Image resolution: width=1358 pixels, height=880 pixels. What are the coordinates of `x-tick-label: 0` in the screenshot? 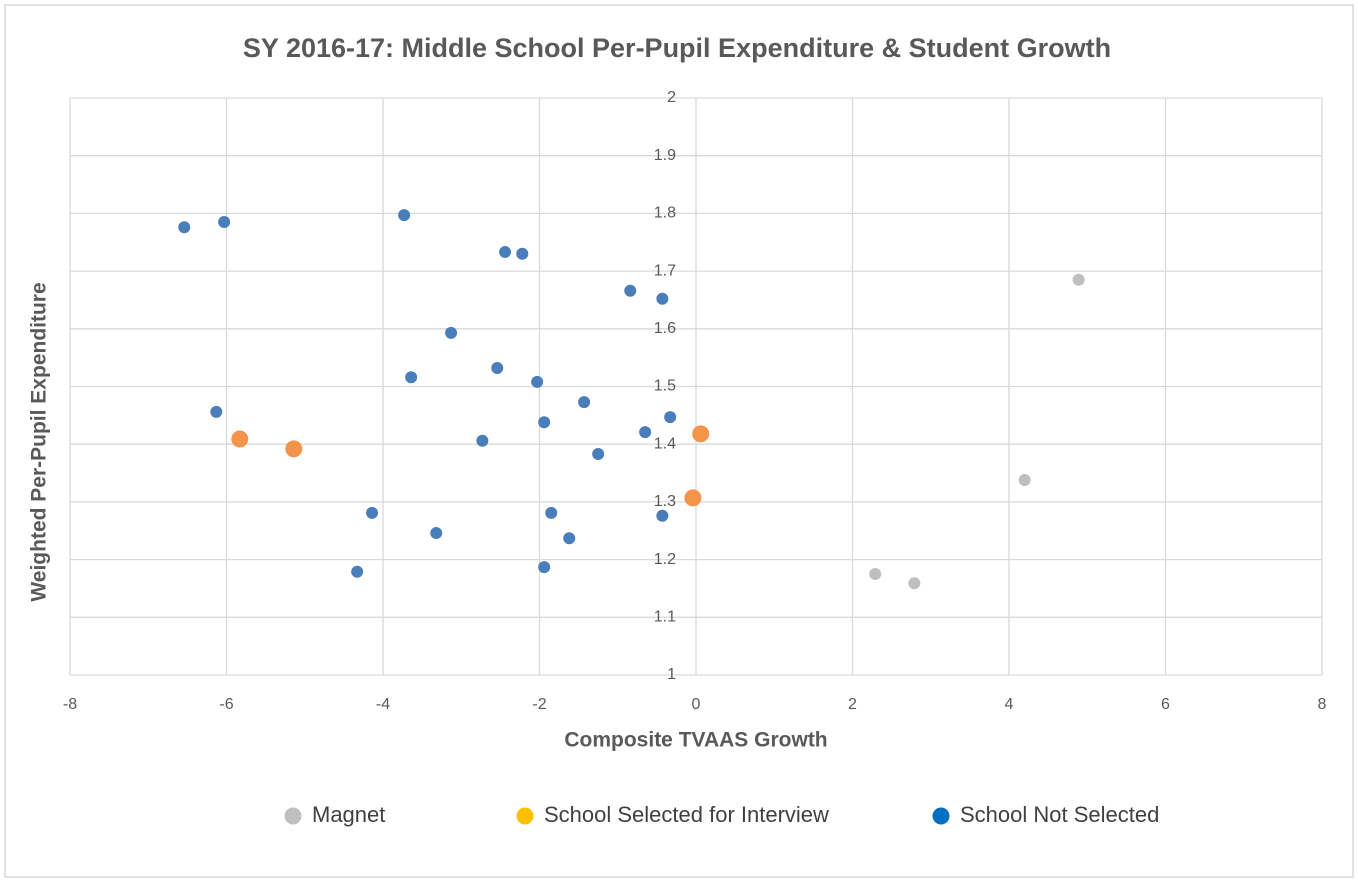 It's located at (696, 704).